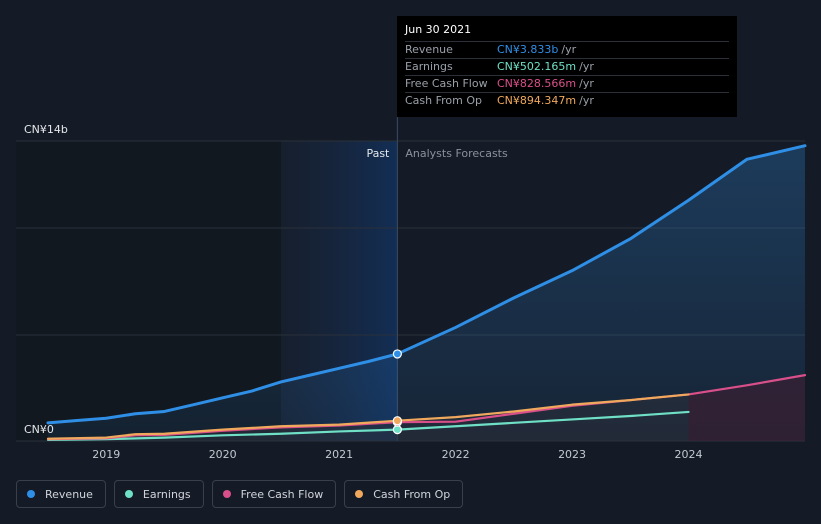 The width and height of the screenshot is (821, 524). What do you see at coordinates (378, 153) in the screenshot?
I see `past-label: Past` at bounding box center [378, 153].